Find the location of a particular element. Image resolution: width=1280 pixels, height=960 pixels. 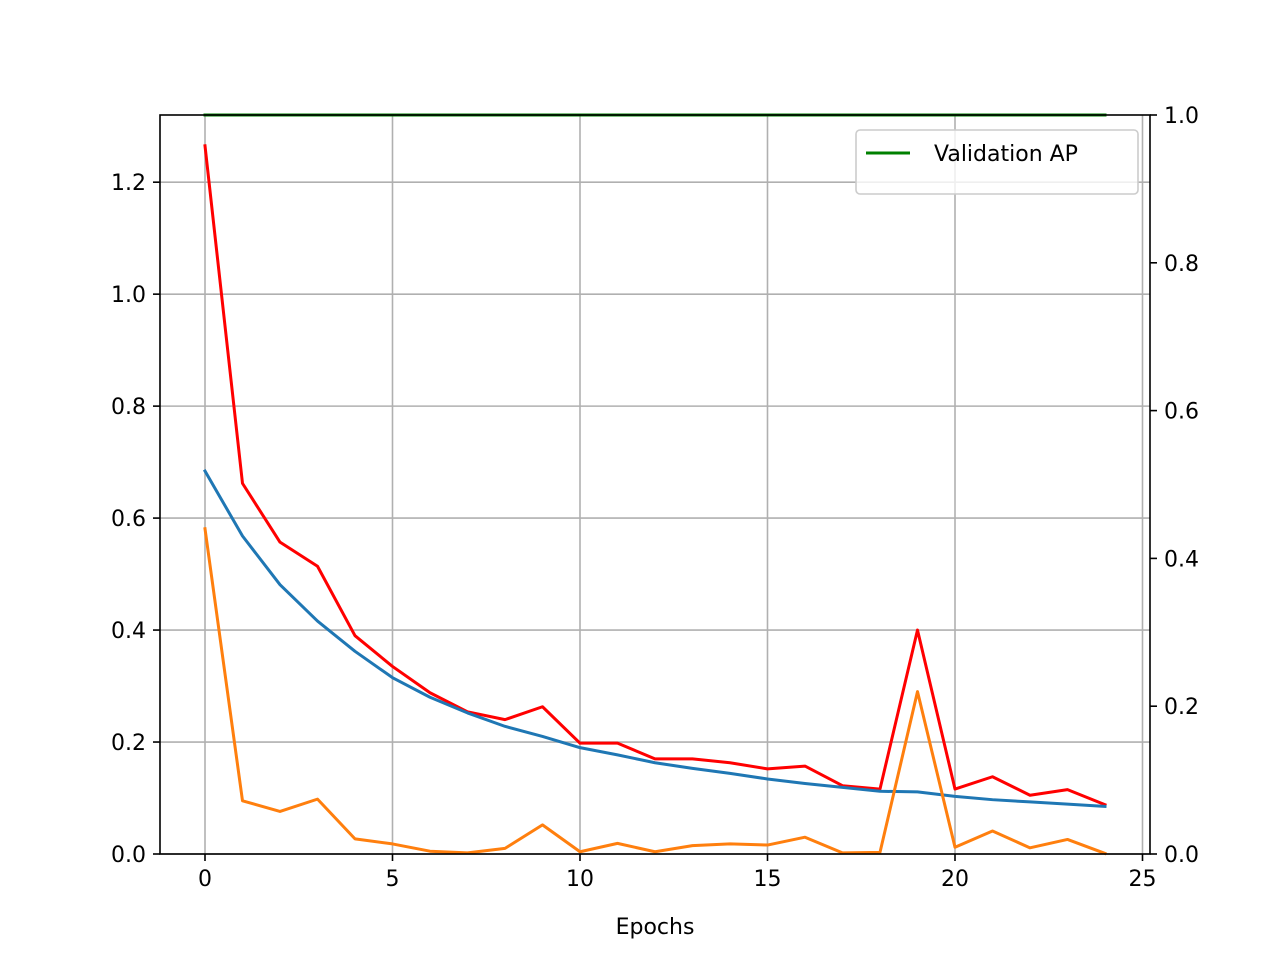

x-tick-label: 10 is located at coordinates (580, 879).